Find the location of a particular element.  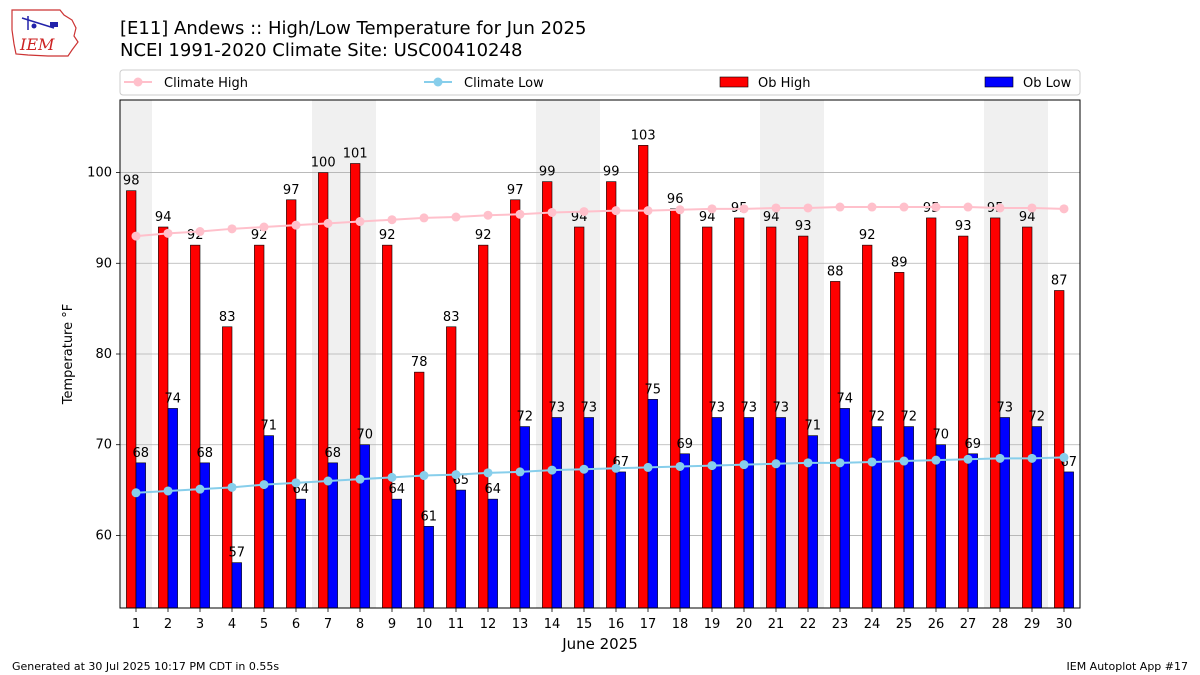

xtick-label-11: 11 is located at coordinates (456, 624).